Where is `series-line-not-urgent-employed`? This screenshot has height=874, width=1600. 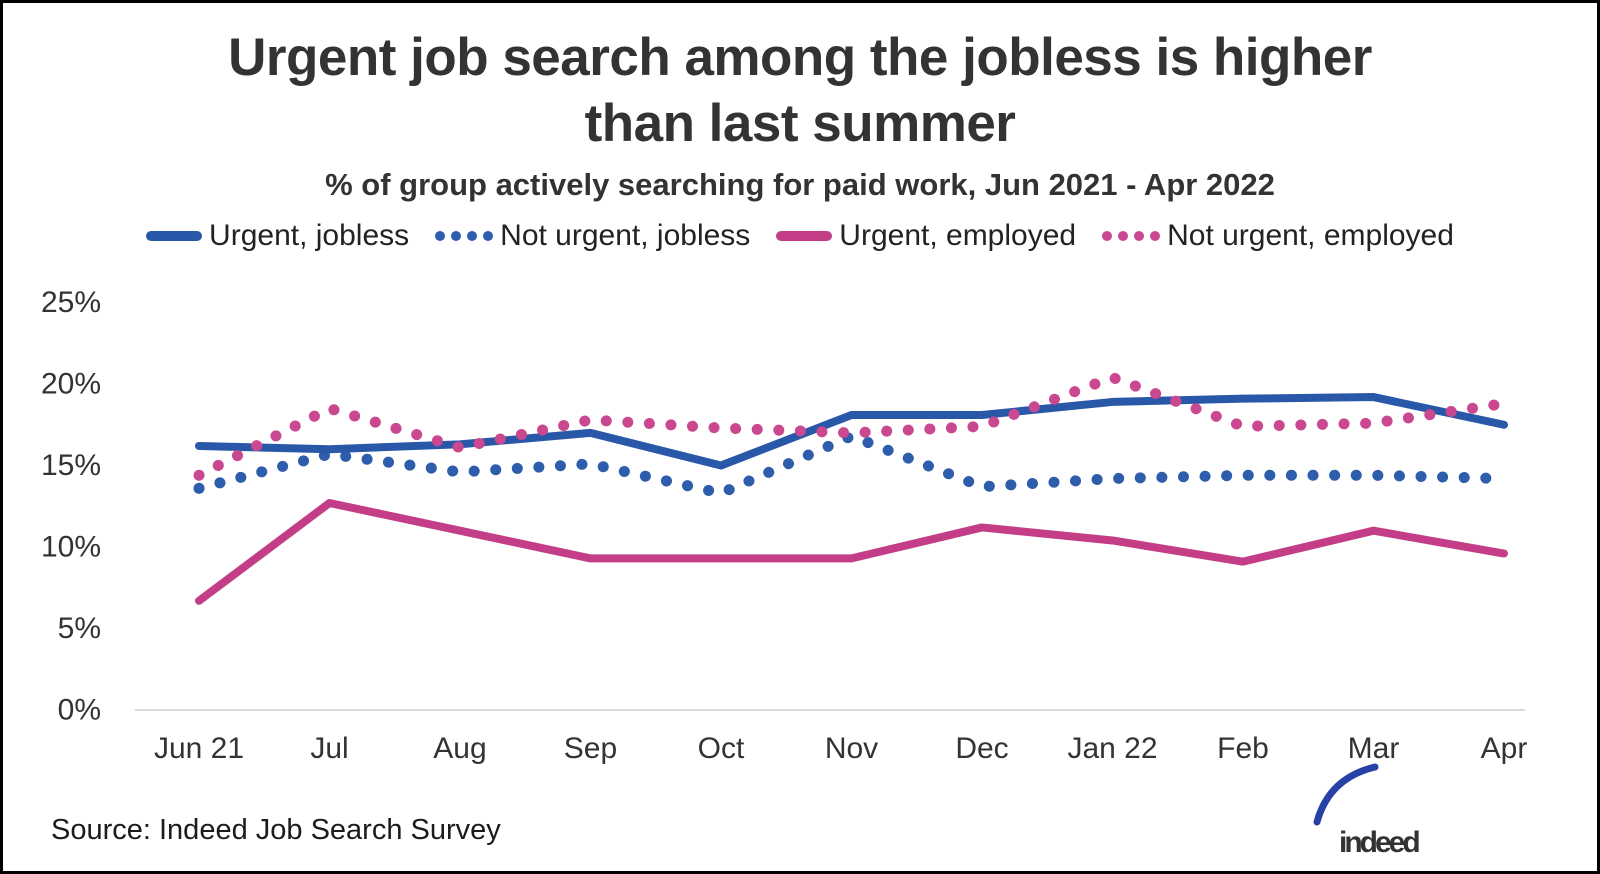 series-line-not-urgent-employed is located at coordinates (851, 426).